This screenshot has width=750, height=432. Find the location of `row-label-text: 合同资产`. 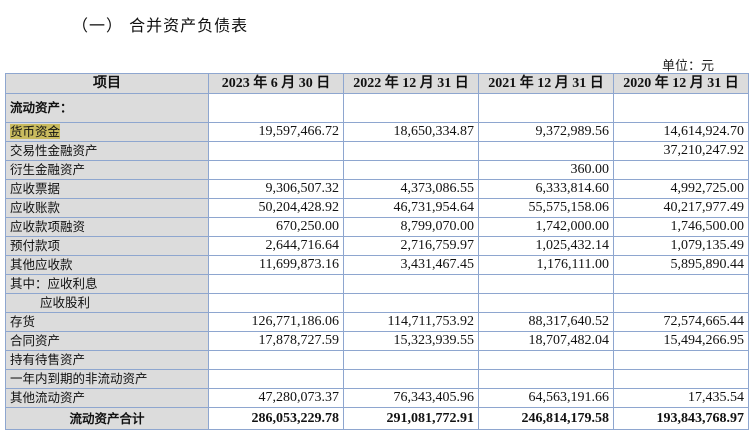

row-label-text: 合同资产 is located at coordinates (35, 340).